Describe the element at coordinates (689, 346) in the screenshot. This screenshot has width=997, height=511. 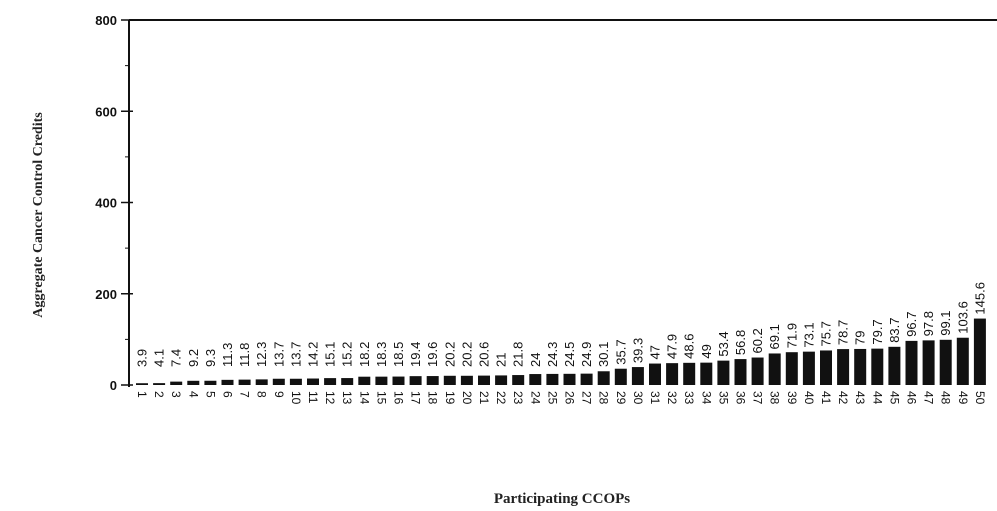
I see `data-label: 48.6` at that location.